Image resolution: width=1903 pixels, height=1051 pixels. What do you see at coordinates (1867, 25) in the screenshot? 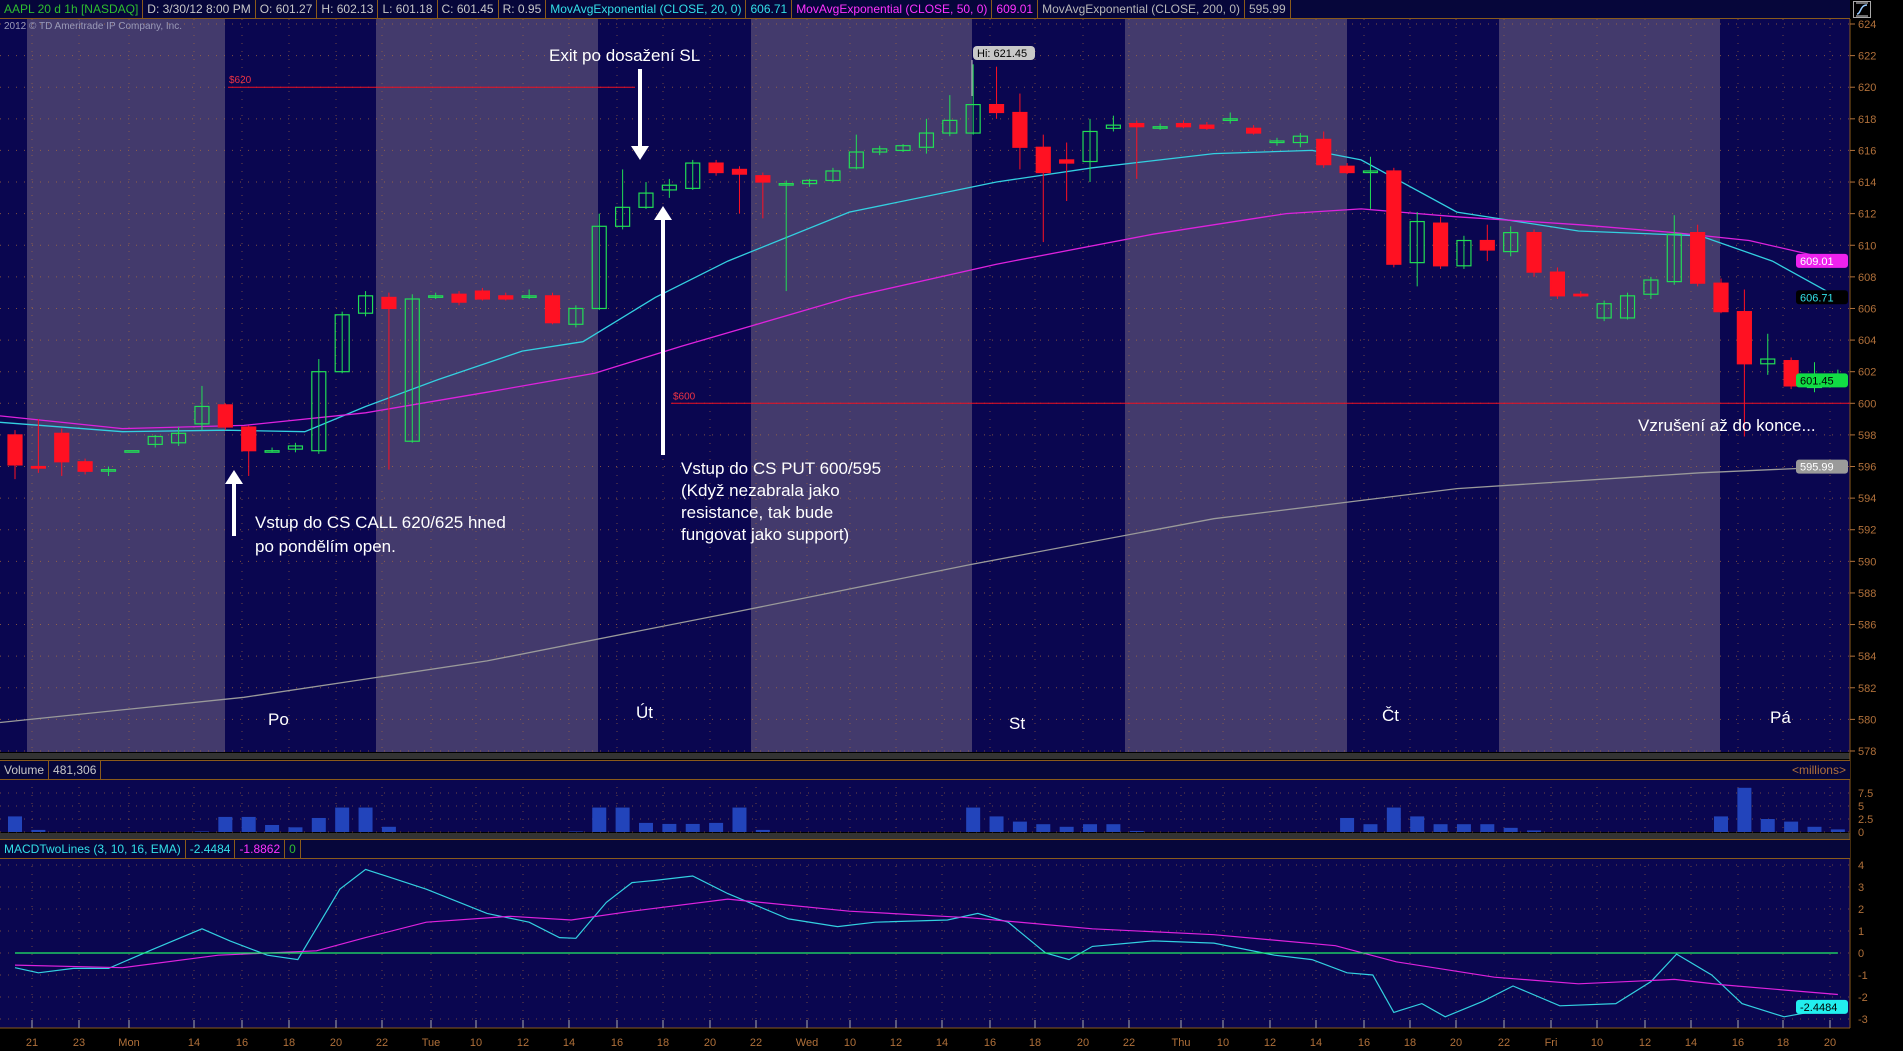
I see `price-tick-label: 624` at bounding box center [1867, 25].